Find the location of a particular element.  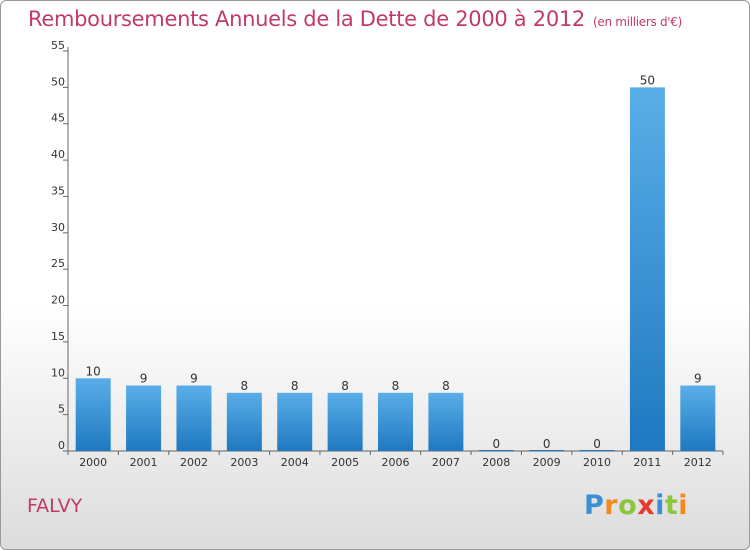

y-tick-label: 30 is located at coordinates (58, 227).